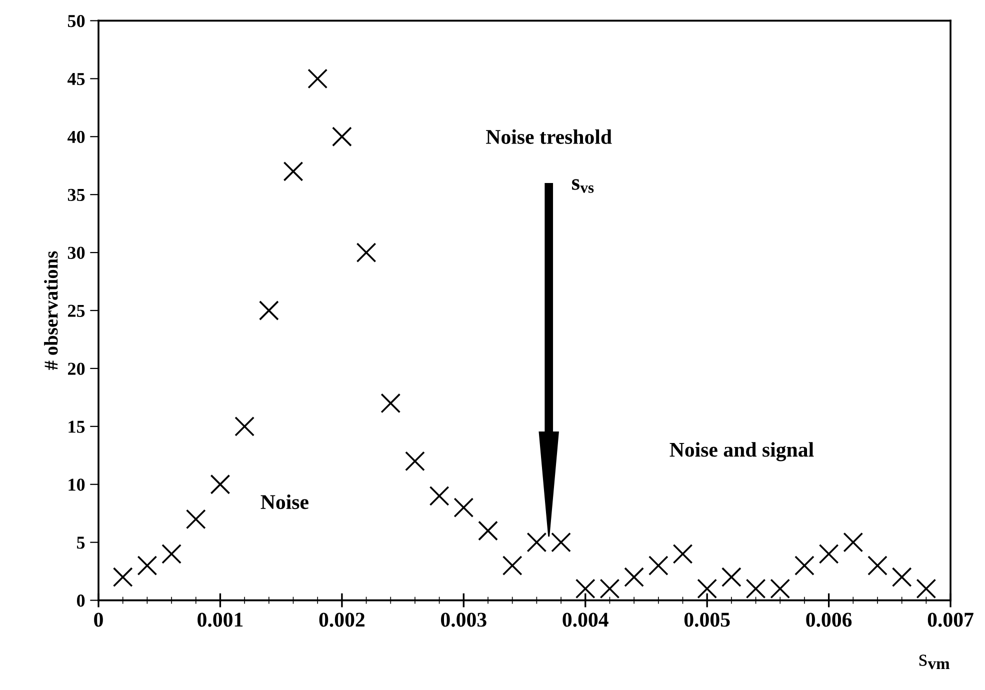 The image size is (985, 690). What do you see at coordinates (76, 21) in the screenshot?
I see `y-tick-label: 50` at bounding box center [76, 21].